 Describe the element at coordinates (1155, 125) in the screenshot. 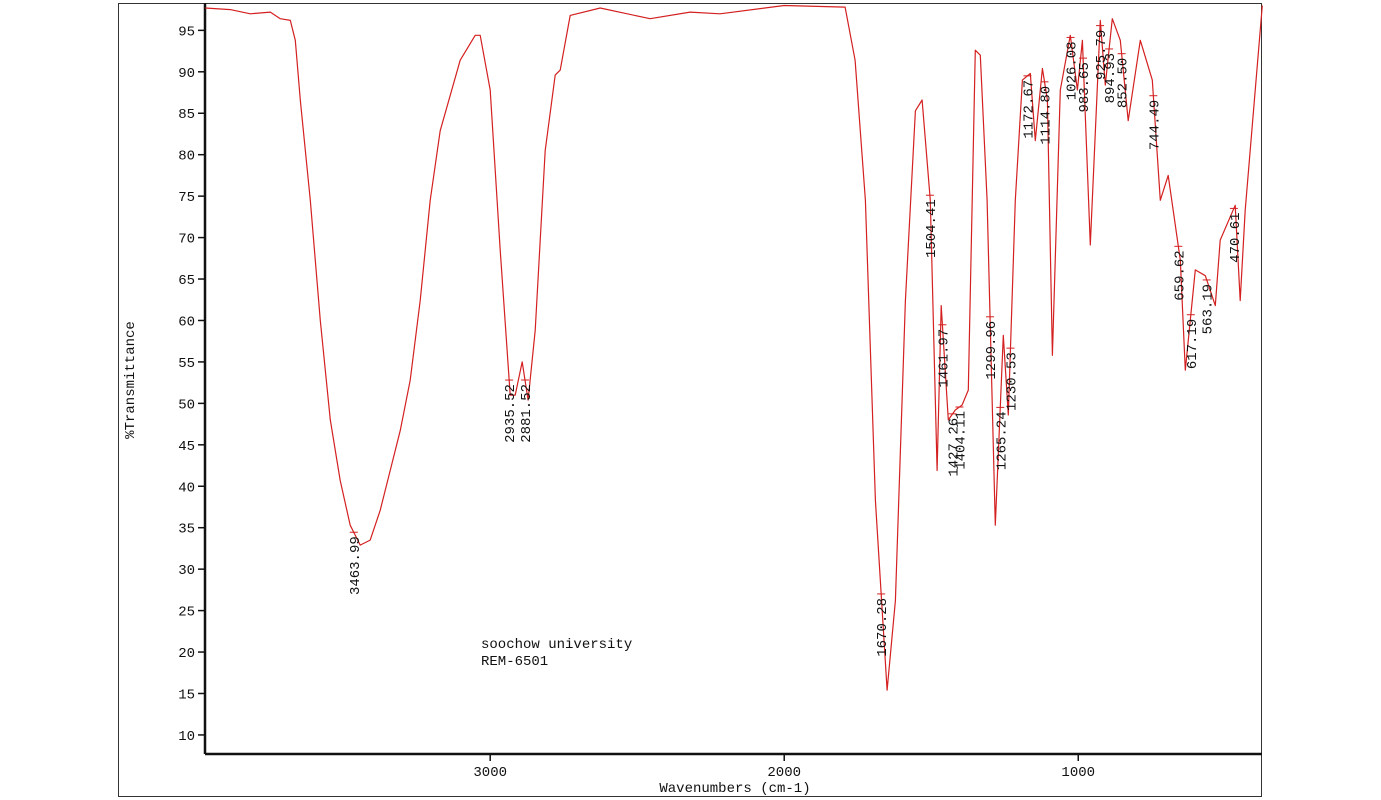

I see `peak-label: 744.49` at that location.